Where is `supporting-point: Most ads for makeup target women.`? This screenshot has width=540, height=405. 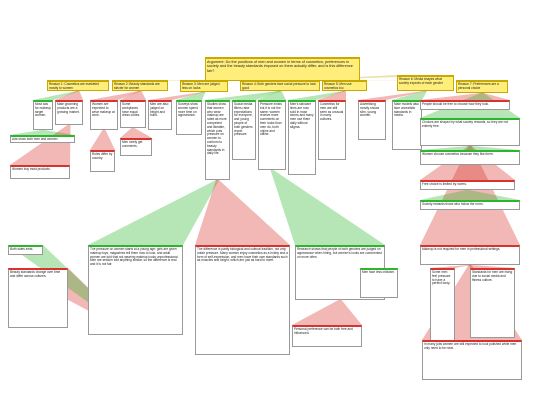
supporting-point: Most ads for makeup target women. is located at coordinates (43, 115).